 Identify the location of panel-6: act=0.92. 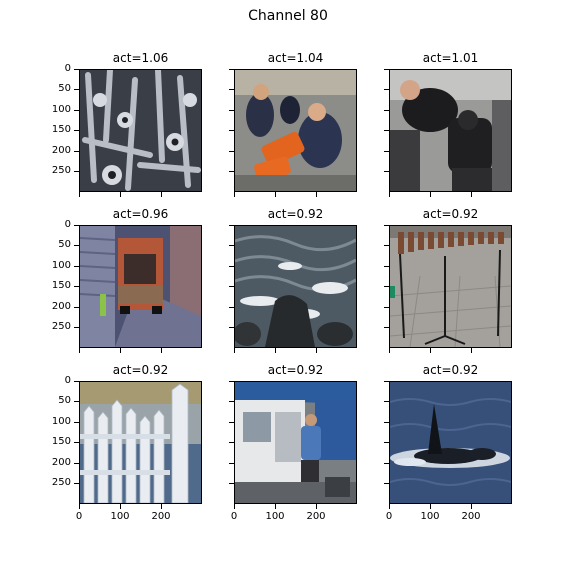
(448, 280).